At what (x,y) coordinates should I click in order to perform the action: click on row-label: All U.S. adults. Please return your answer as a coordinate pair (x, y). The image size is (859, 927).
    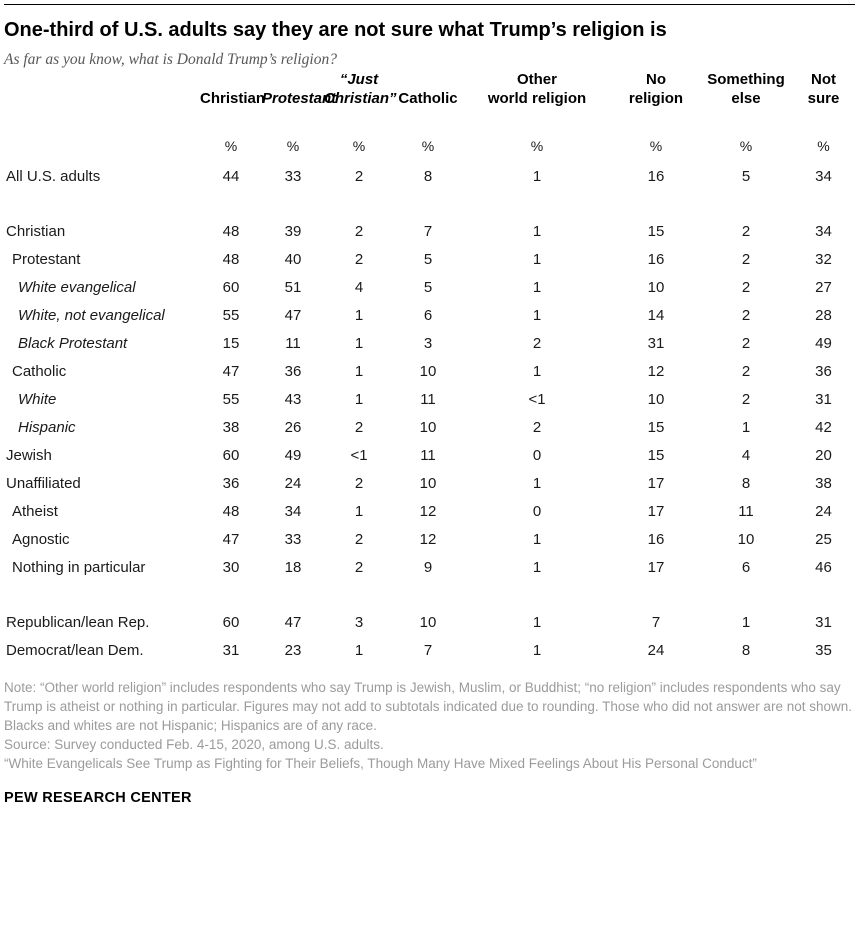
    Looking at the image, I should click on (53, 176).